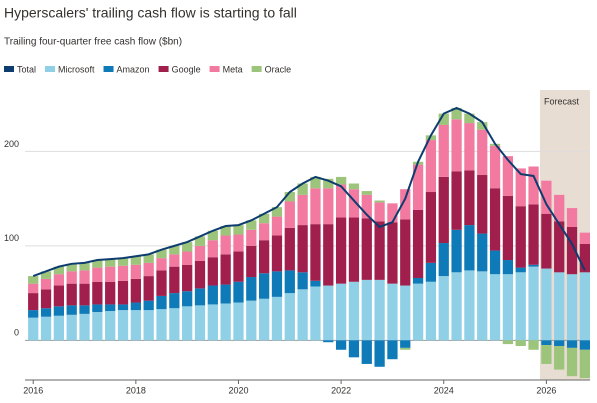  What do you see at coordinates (136, 390) in the screenshot?
I see `x-tick-label: 2018` at bounding box center [136, 390].